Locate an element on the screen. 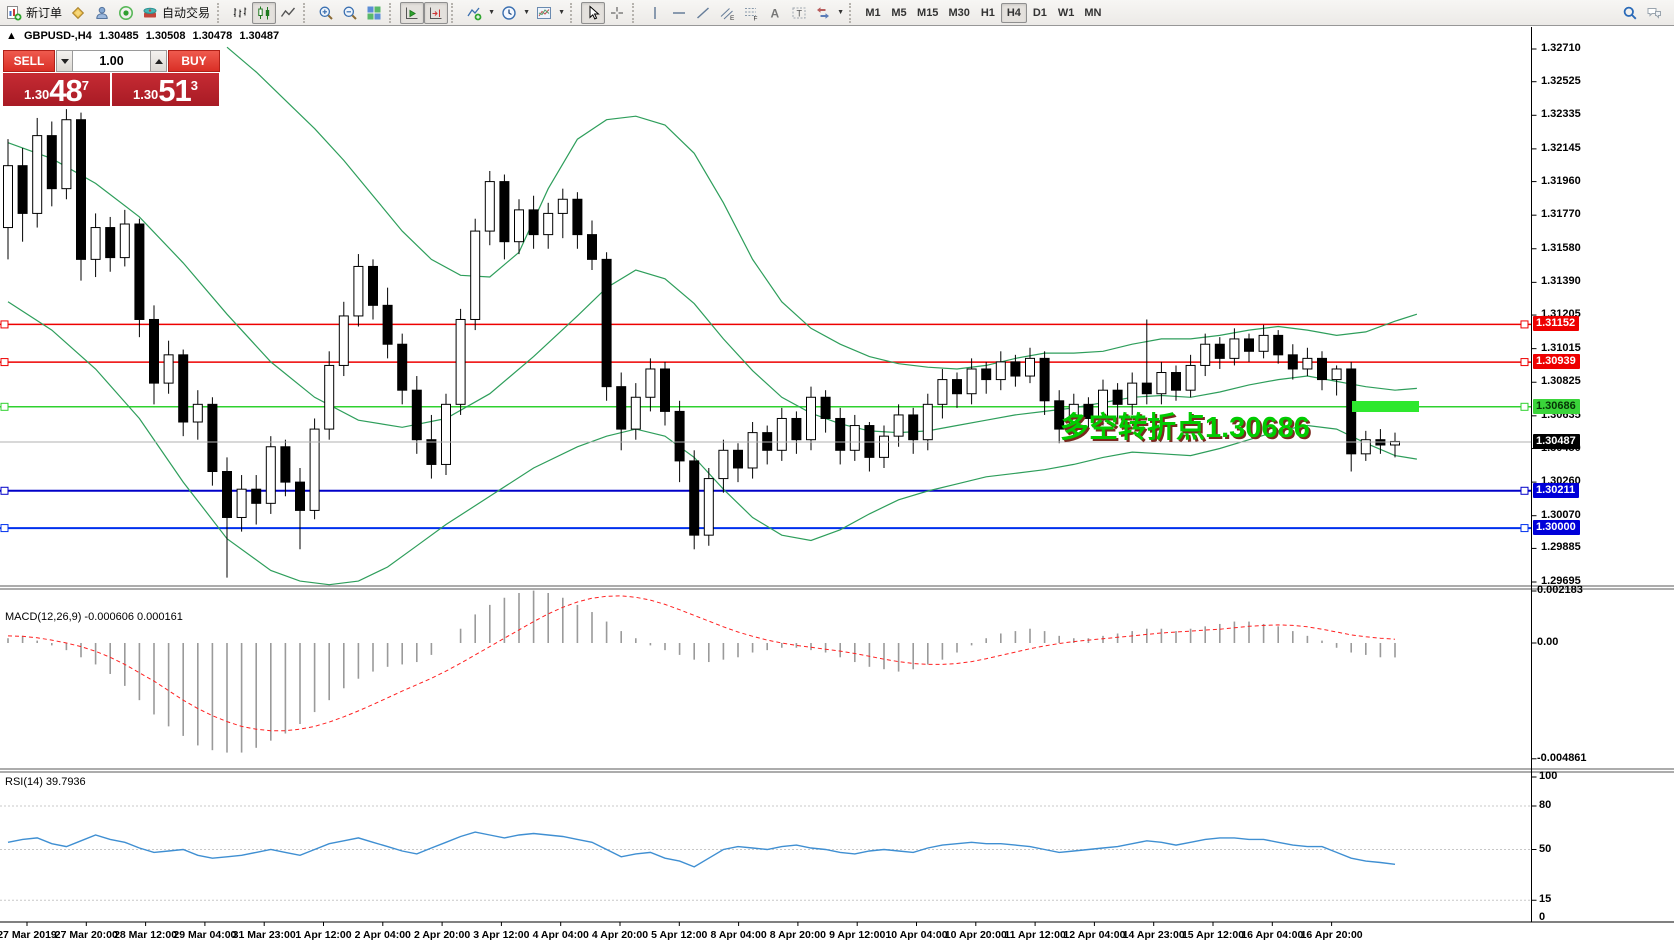 This screenshot has height=948, width=1674. zoom-out-icon is located at coordinates (350, 13).